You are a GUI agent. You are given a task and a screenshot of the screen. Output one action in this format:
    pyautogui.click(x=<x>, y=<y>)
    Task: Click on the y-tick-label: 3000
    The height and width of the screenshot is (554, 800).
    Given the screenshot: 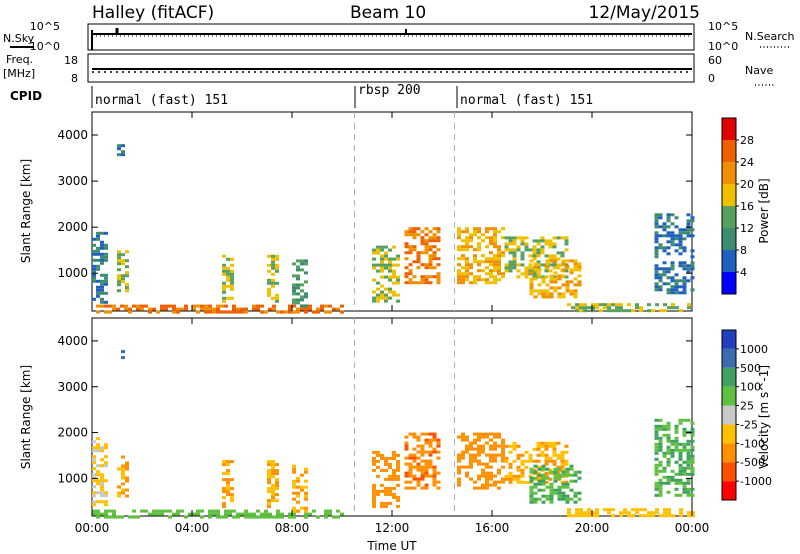 What is the action you would take?
    pyautogui.click(x=72, y=181)
    